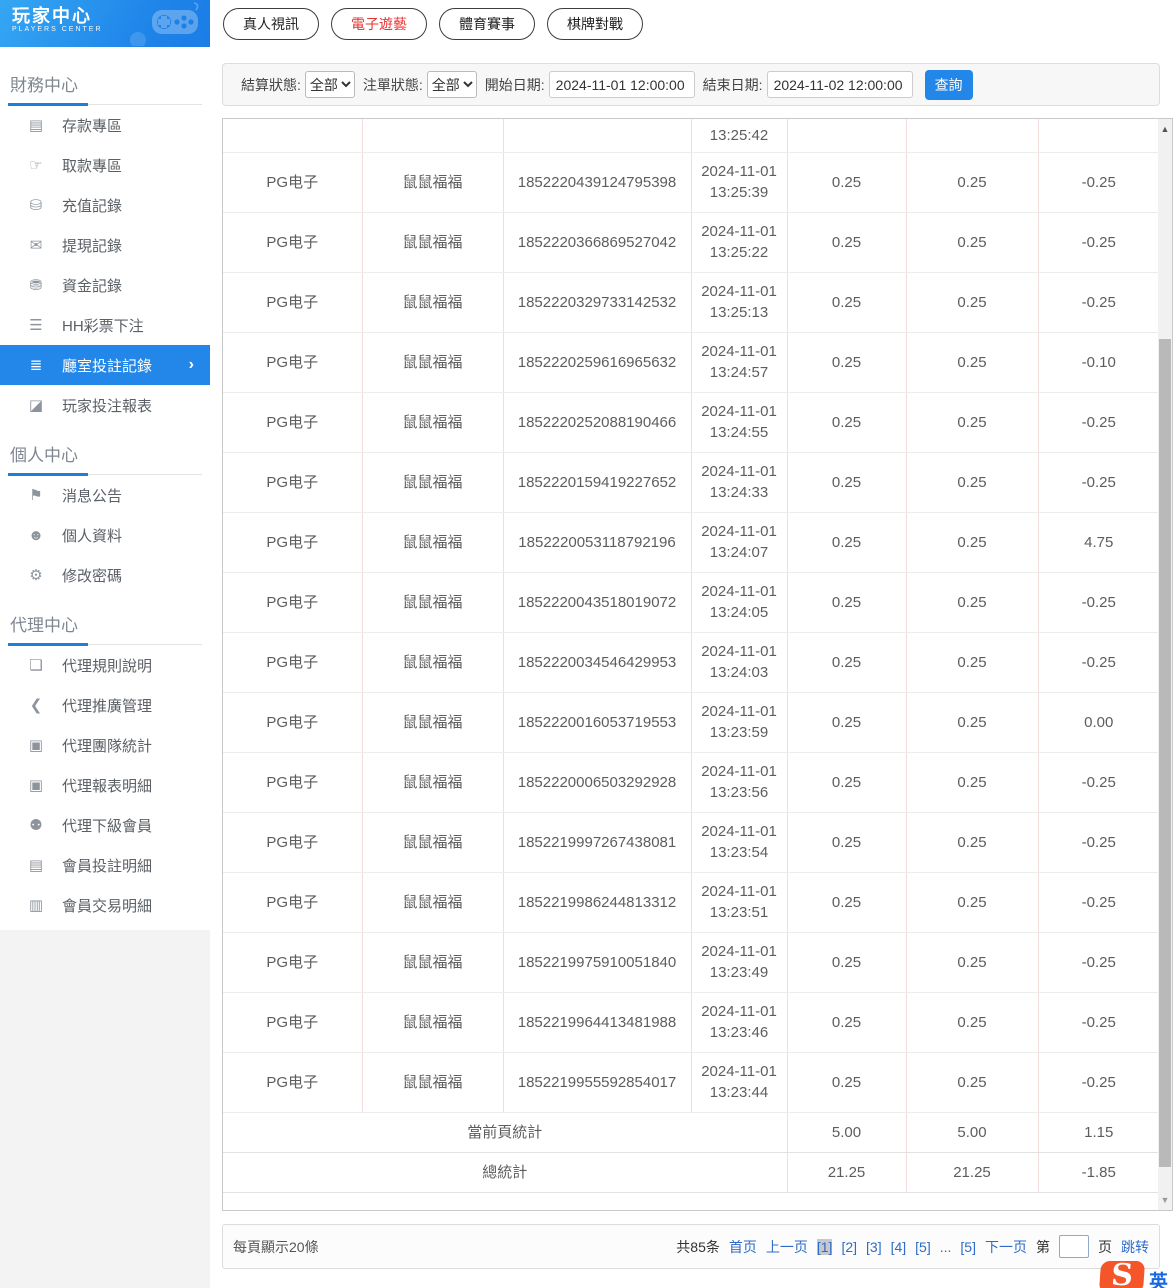 Image resolution: width=1173 pixels, height=1288 pixels. What do you see at coordinates (1098, 722) in the screenshot?
I see `cell-profit: 0.00` at bounding box center [1098, 722].